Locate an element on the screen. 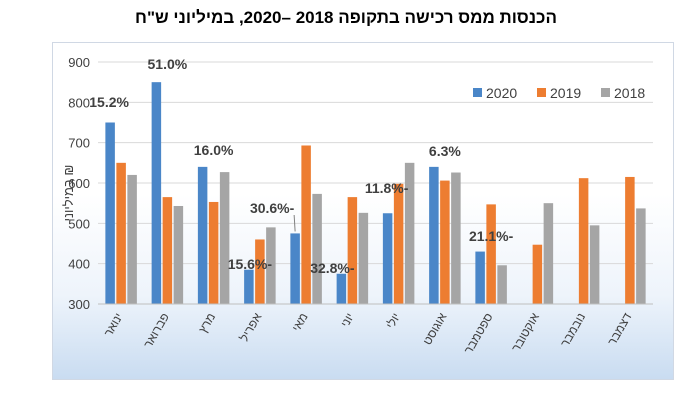  x-tick-label: ספטמבר is located at coordinates (478, 333).